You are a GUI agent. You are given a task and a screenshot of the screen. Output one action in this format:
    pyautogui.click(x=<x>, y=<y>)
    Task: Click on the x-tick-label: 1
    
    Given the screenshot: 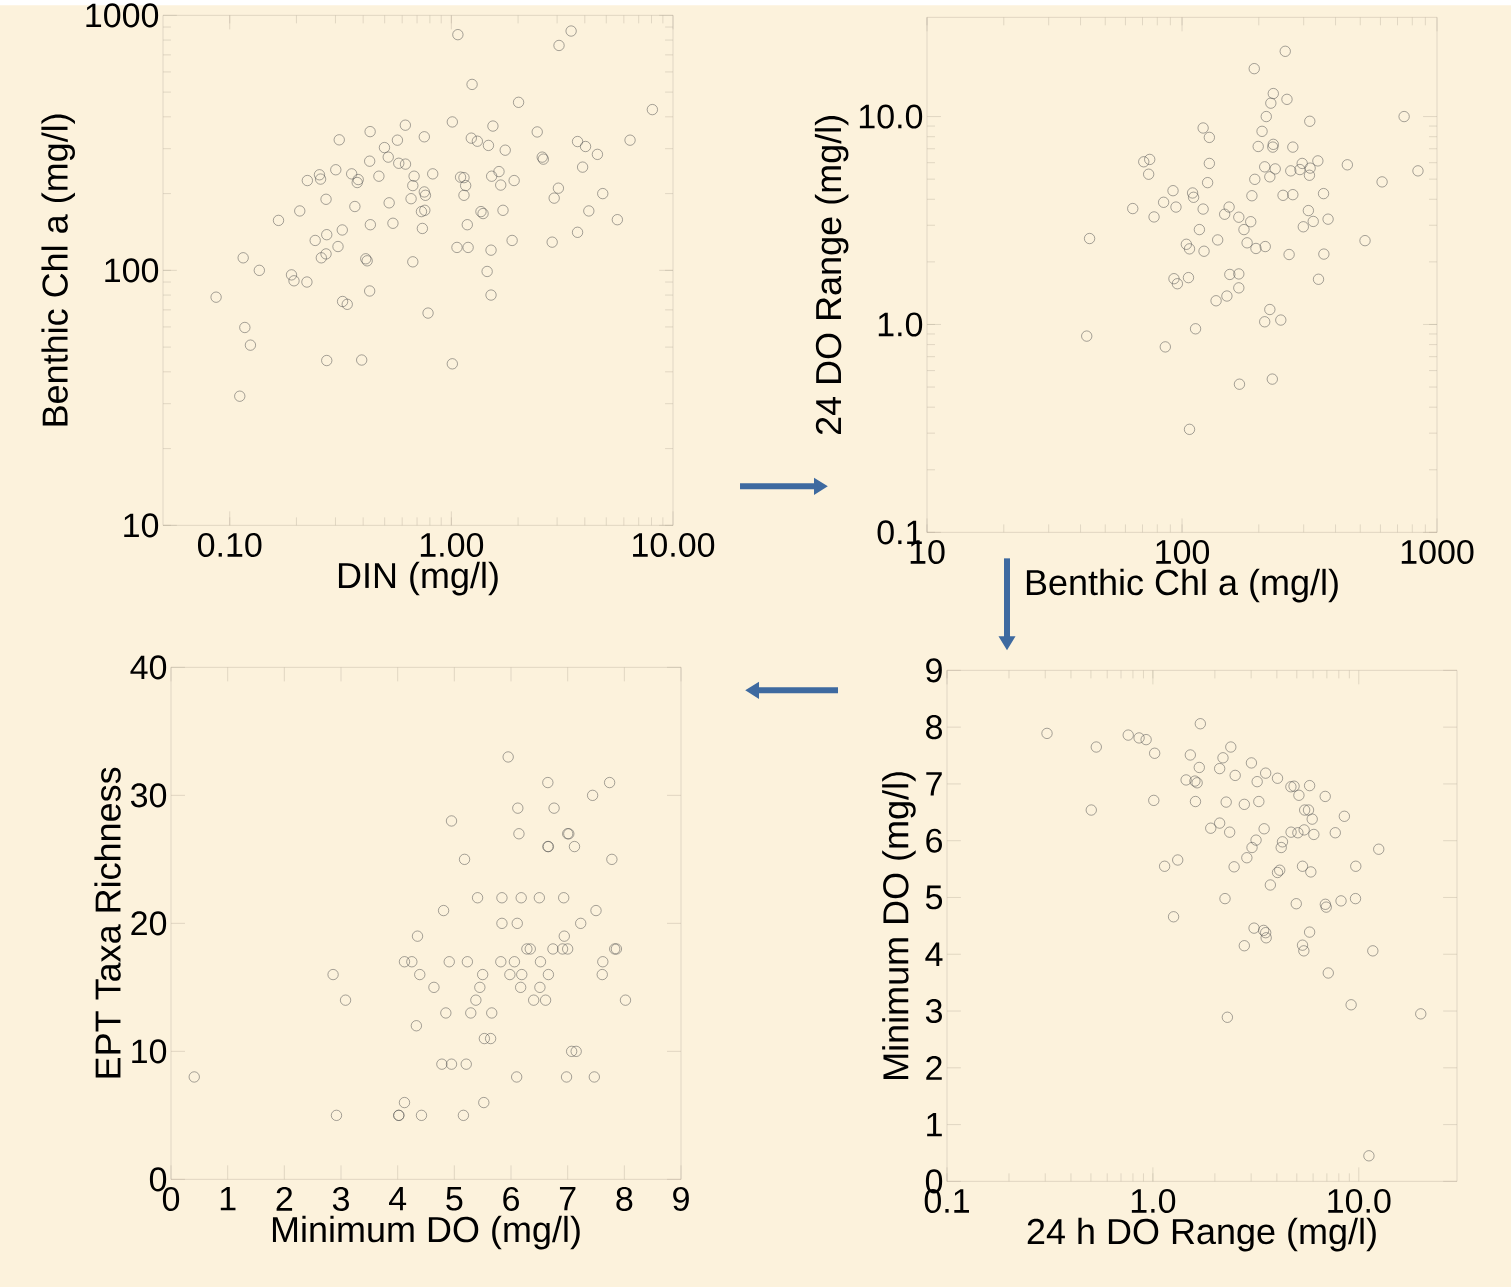 What is the action you would take?
    pyautogui.click(x=228, y=1198)
    